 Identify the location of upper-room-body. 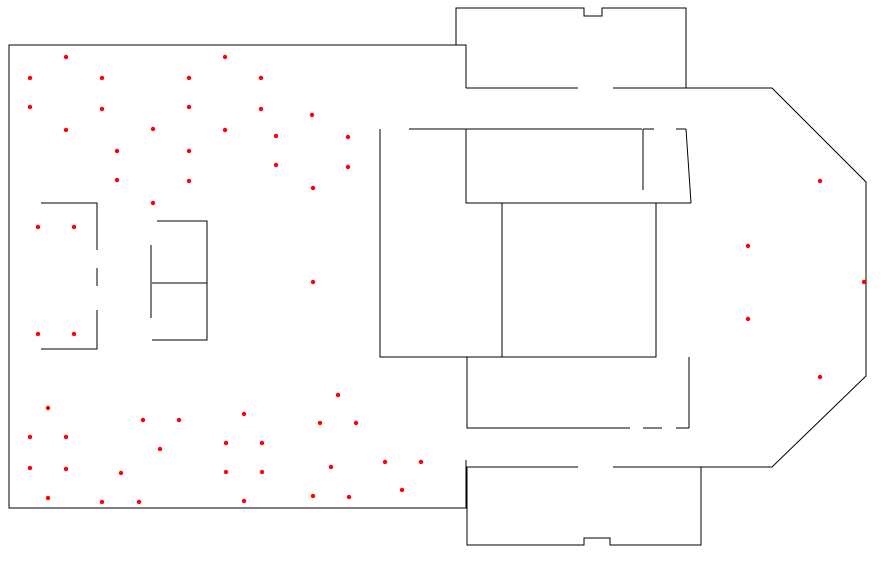
(578, 166).